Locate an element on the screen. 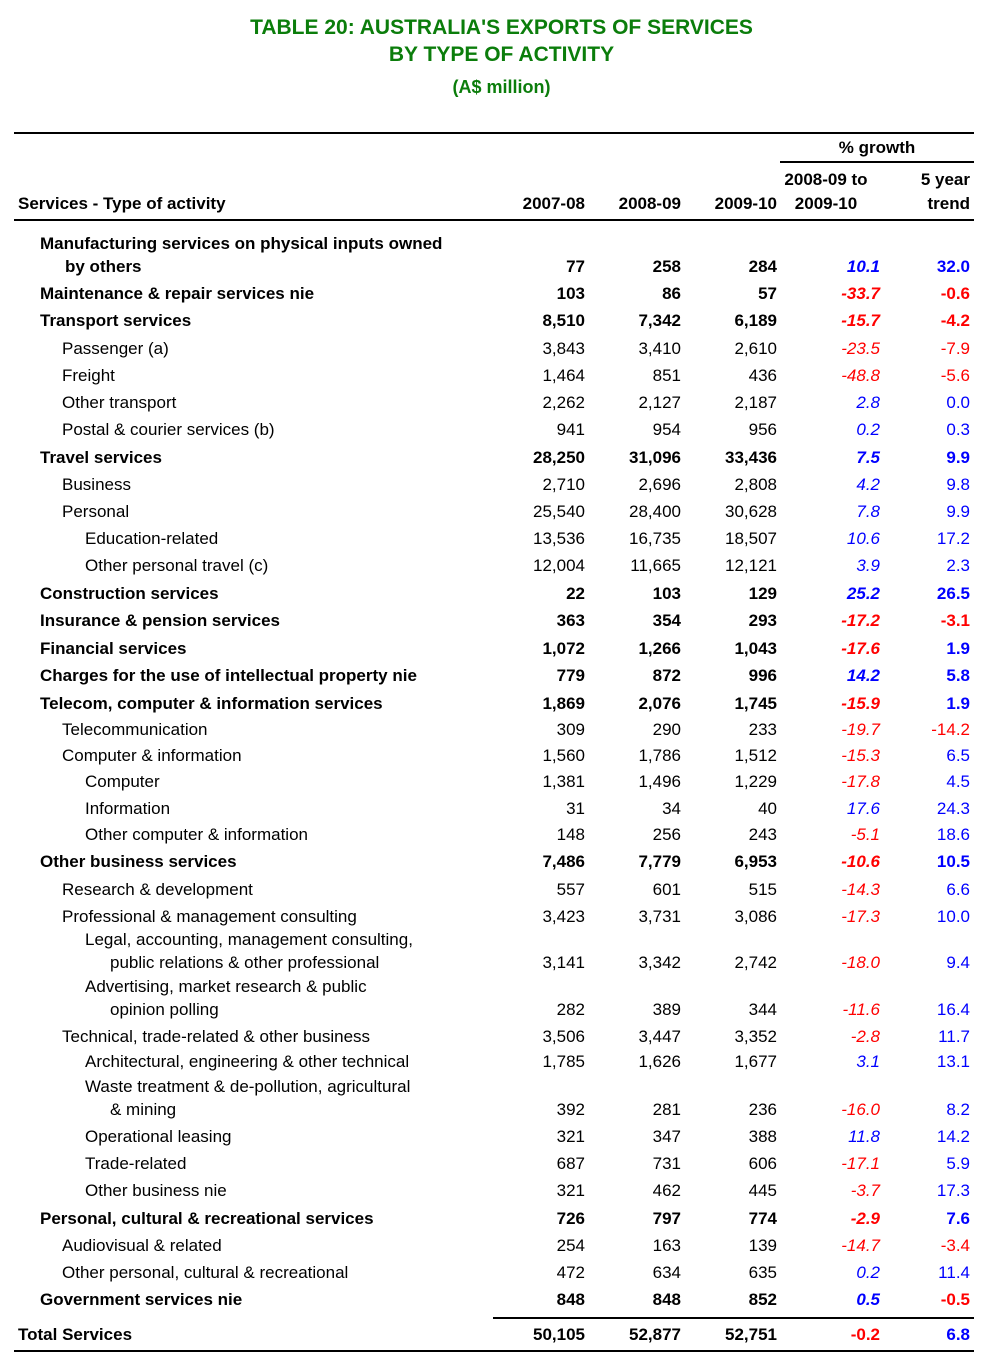  row-trend: -0.6 is located at coordinates (955, 293).